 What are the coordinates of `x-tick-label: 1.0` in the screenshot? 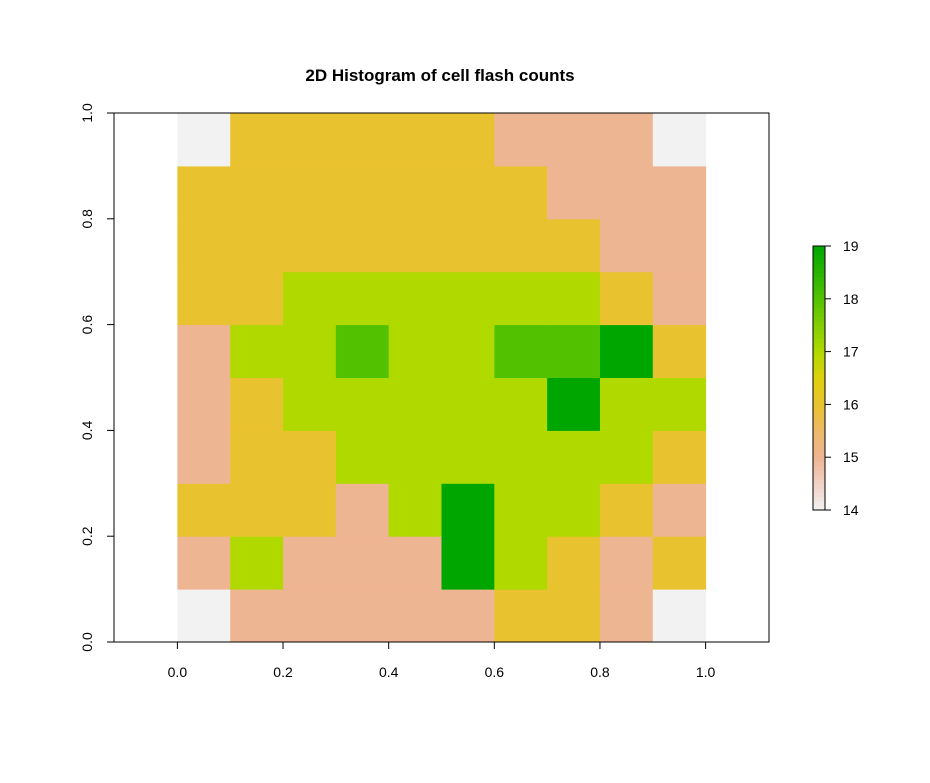 It's located at (706, 672).